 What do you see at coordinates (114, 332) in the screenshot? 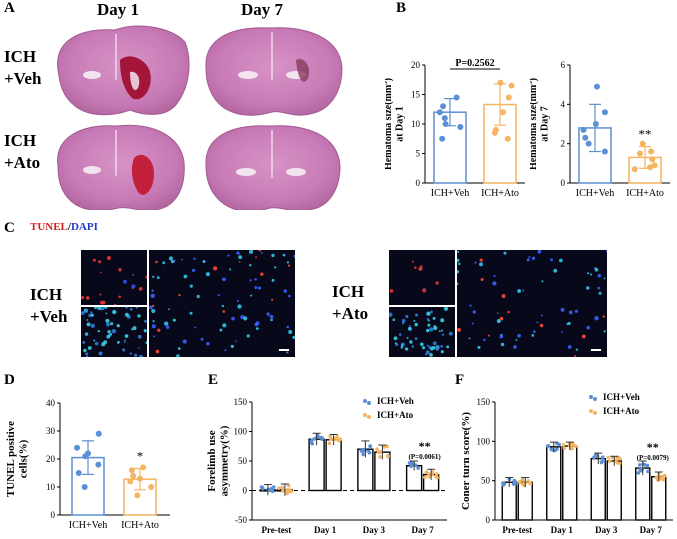
I see `micrograph-veh-dapi` at bounding box center [114, 332].